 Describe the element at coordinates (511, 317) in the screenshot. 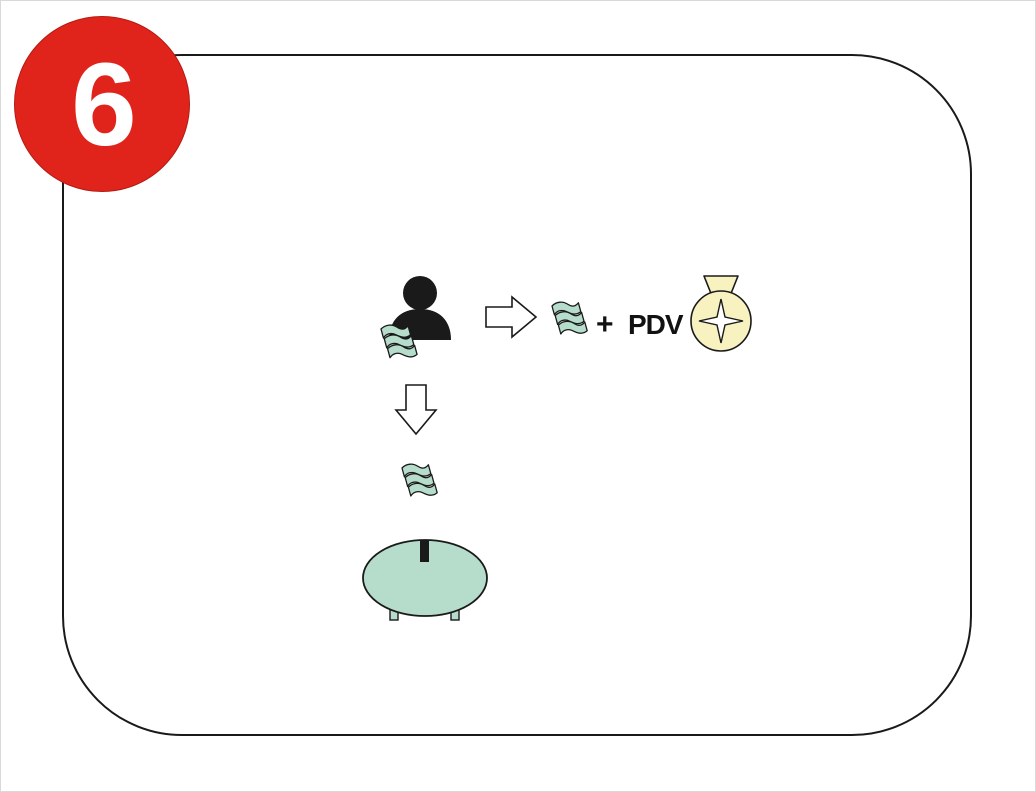

I see `arrow-right-icon` at that location.